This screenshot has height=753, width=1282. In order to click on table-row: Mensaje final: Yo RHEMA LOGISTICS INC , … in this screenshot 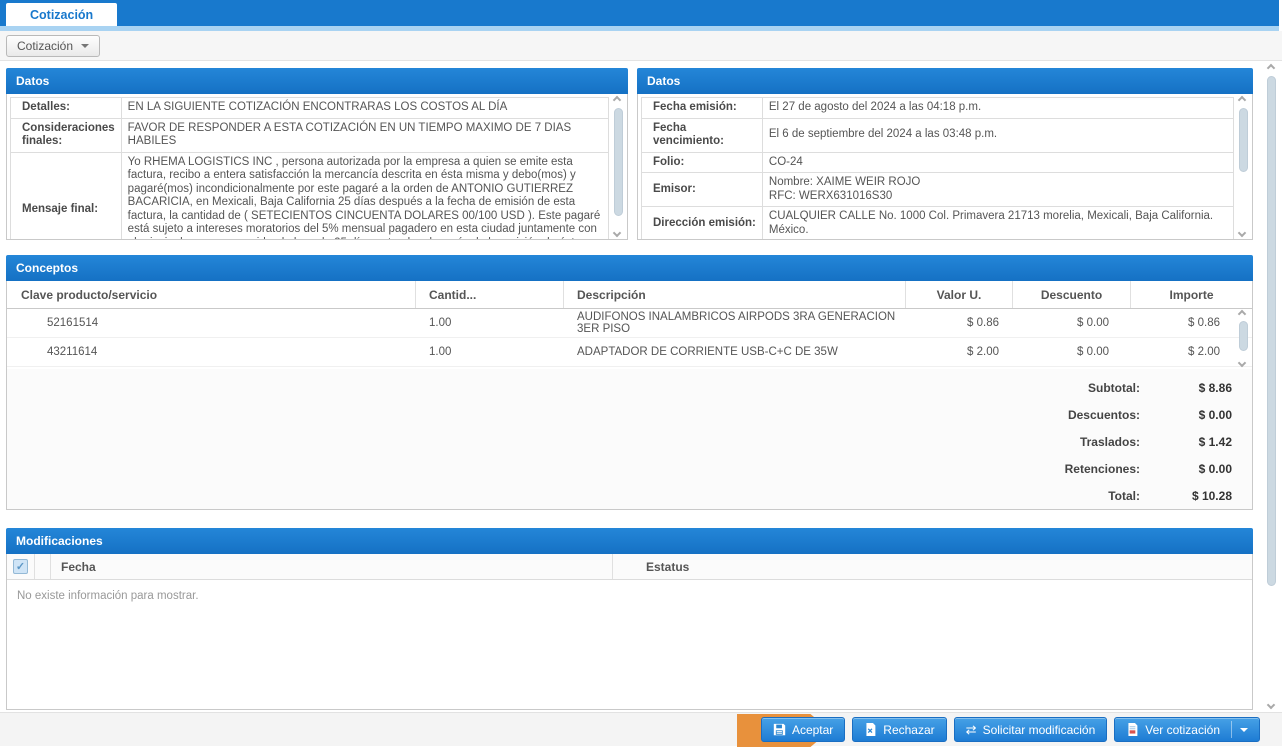, I will do `click(310, 195)`.